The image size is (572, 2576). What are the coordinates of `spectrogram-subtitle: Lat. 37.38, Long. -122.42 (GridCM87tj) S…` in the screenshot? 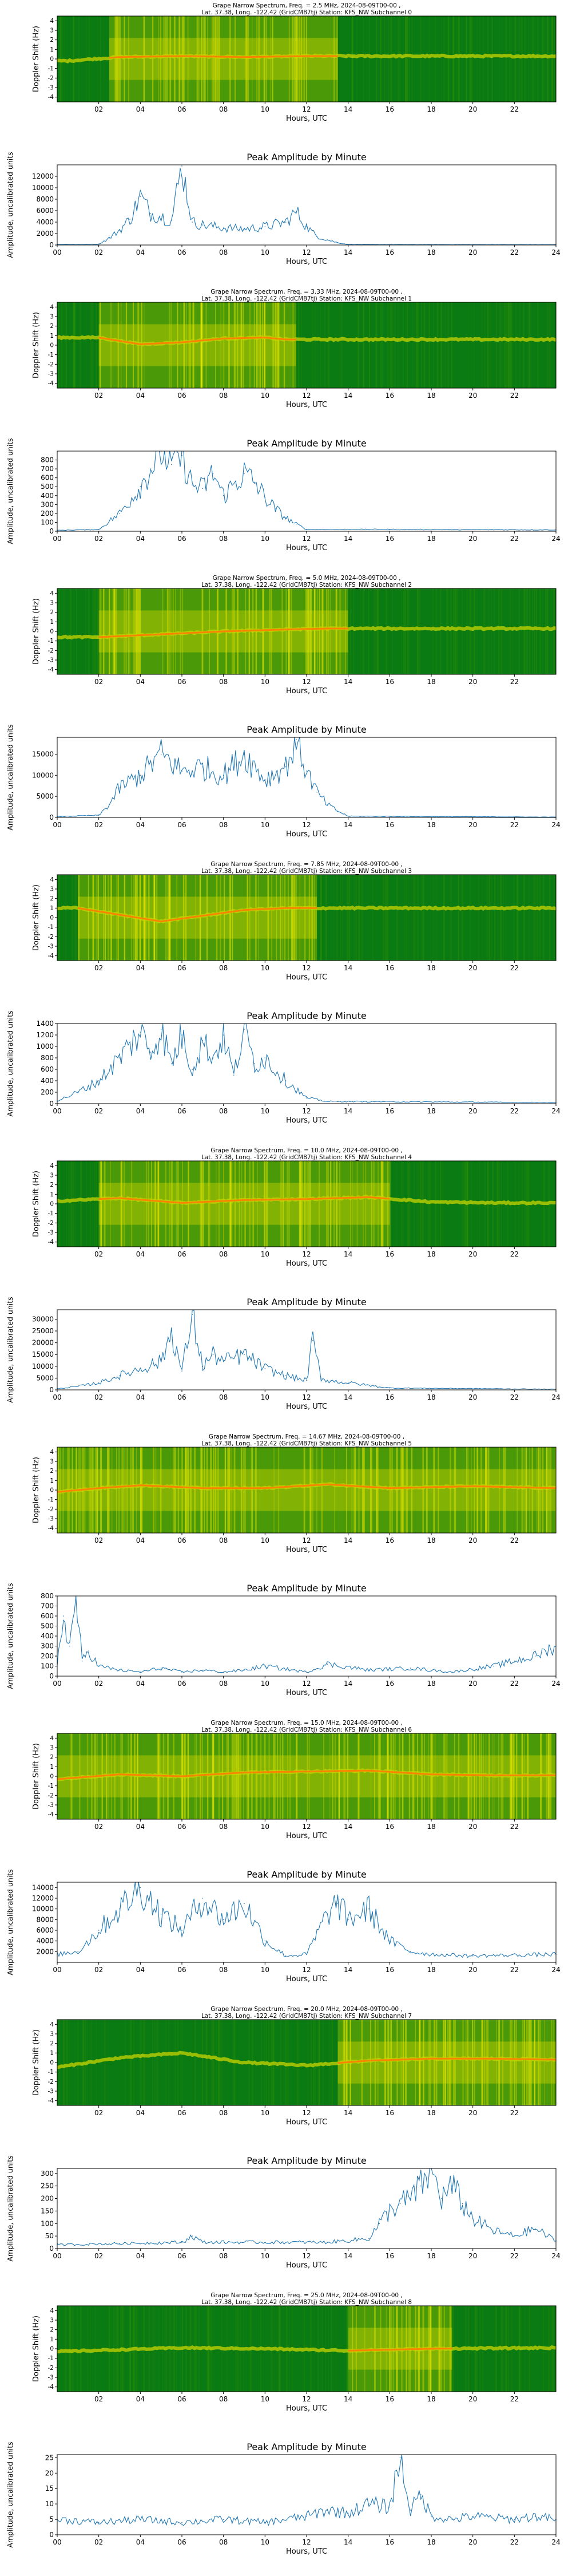 It's located at (306, 871).